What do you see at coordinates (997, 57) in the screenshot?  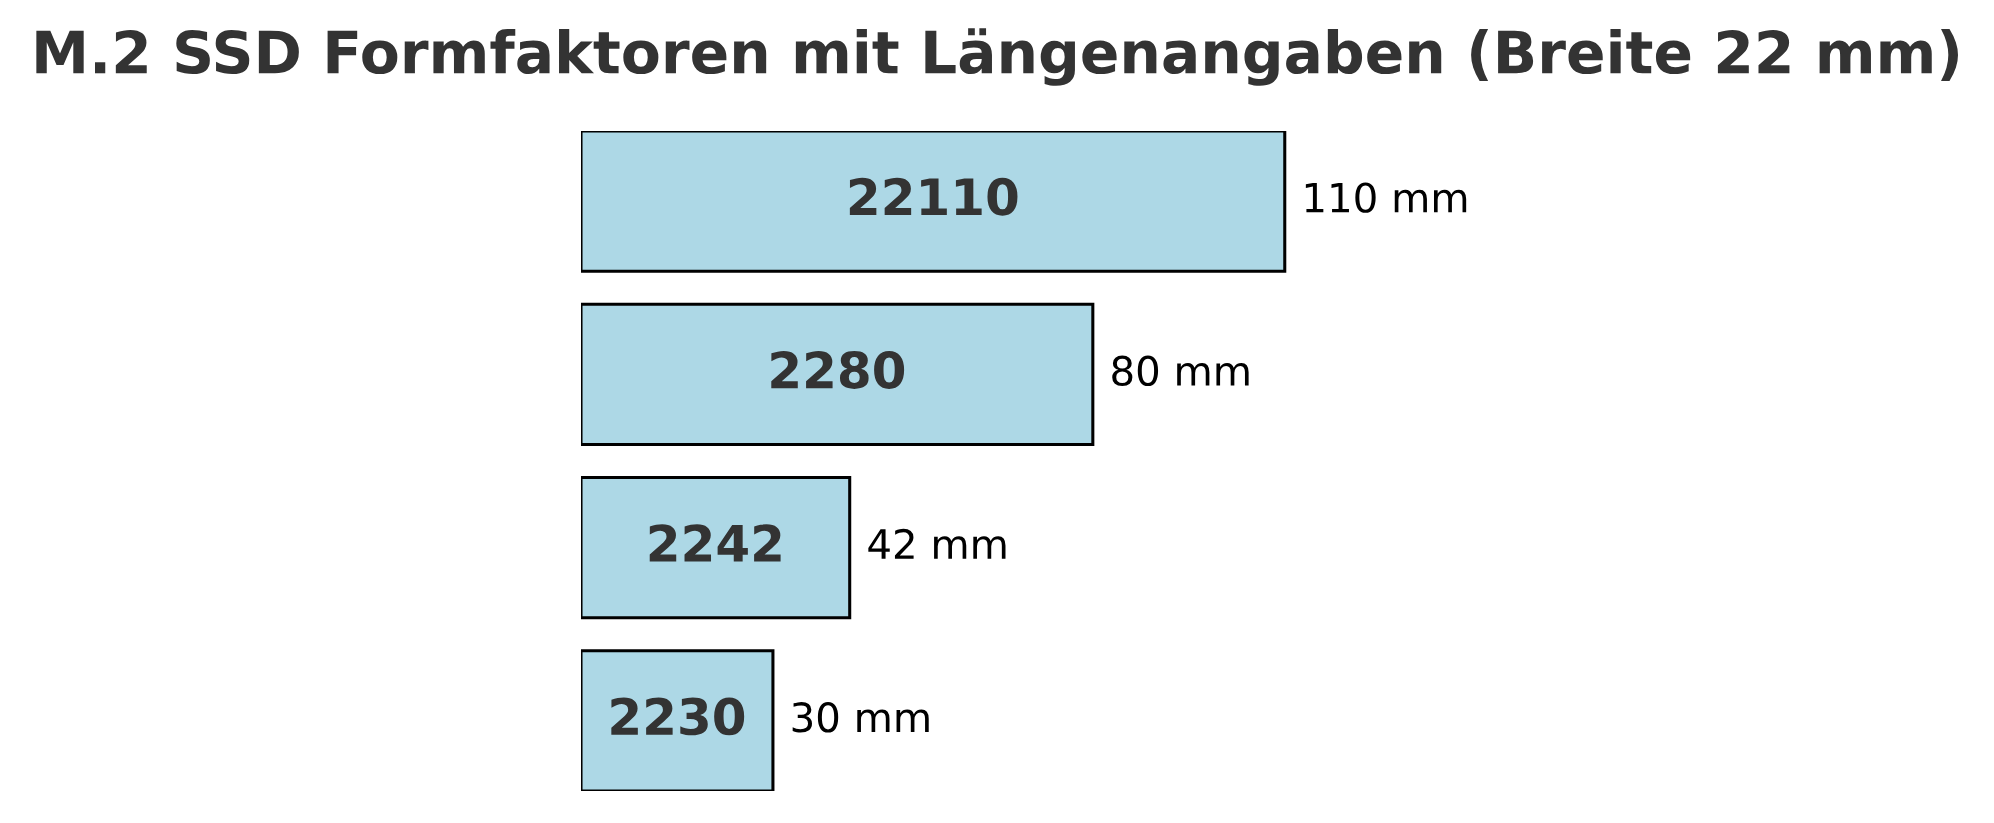 I see `chart-title: M.2 SSD Formfaktoren mit Längenangaben (Breite 22 mm)` at bounding box center [997, 57].